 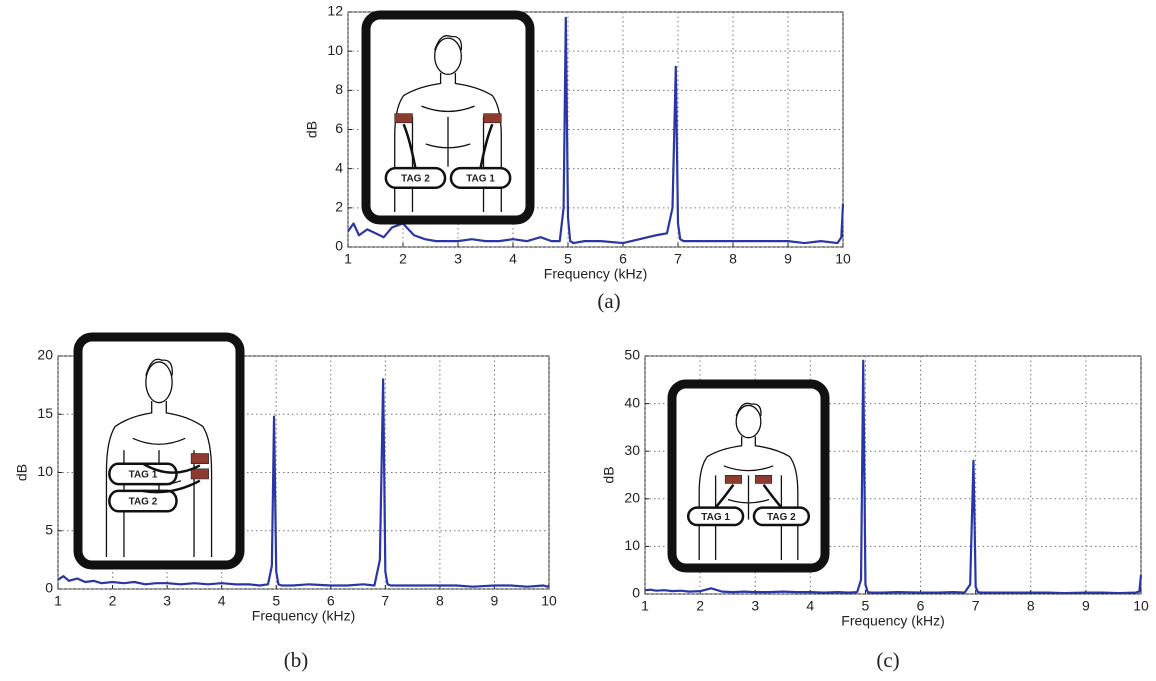 I want to click on y-tick-label: 30, so click(x=632, y=450).